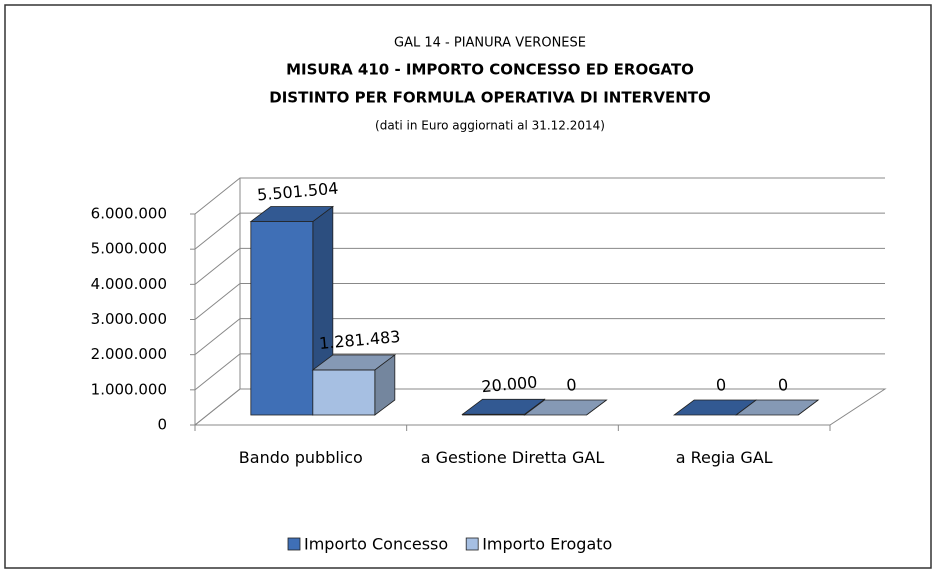  What do you see at coordinates (509, 384) in the screenshot?
I see `value-label: 20.000` at bounding box center [509, 384].